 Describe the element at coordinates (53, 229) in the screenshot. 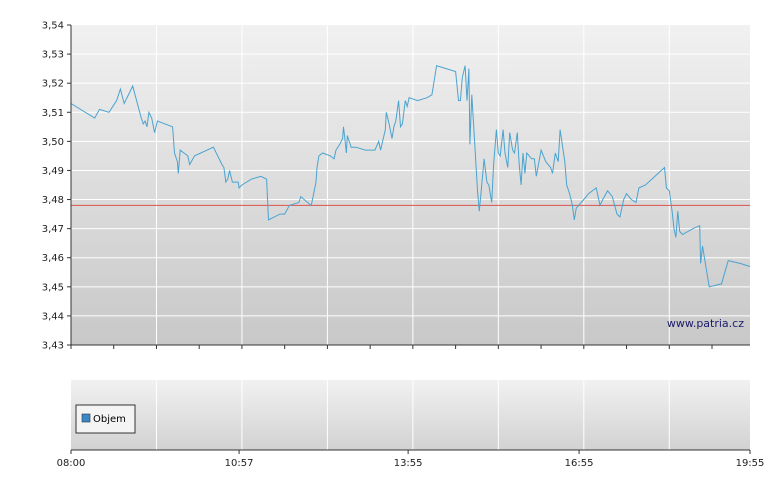

I see `price-y-tick-label: 3,47` at that location.